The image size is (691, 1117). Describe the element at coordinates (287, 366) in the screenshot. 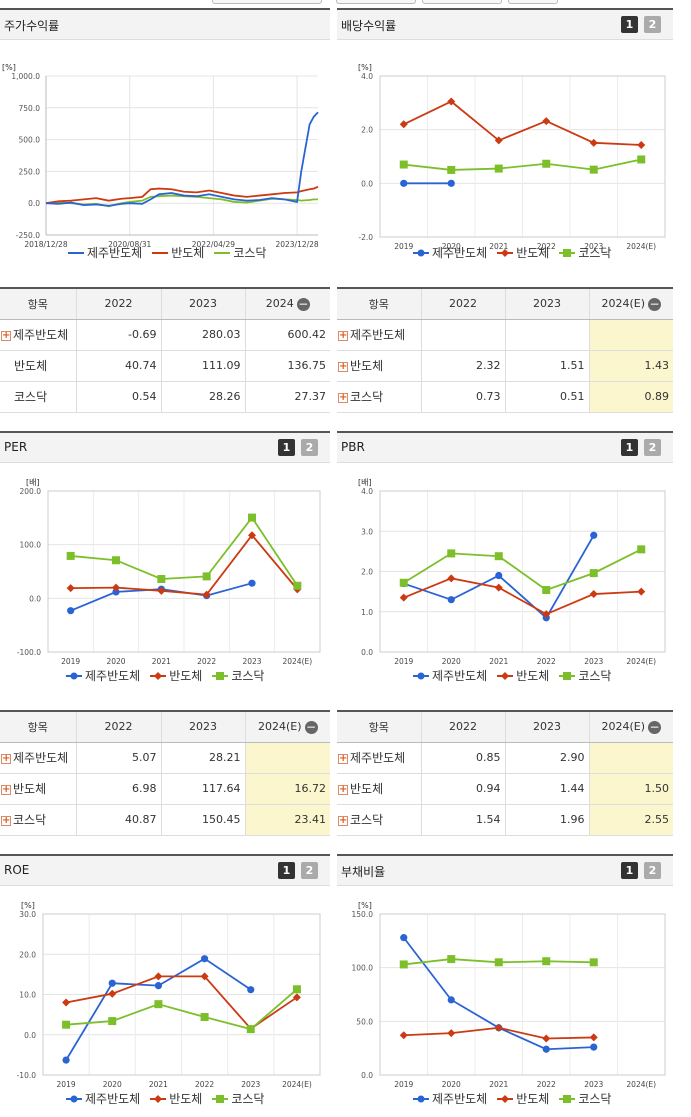

I see `table-cell: 136.75` at that location.